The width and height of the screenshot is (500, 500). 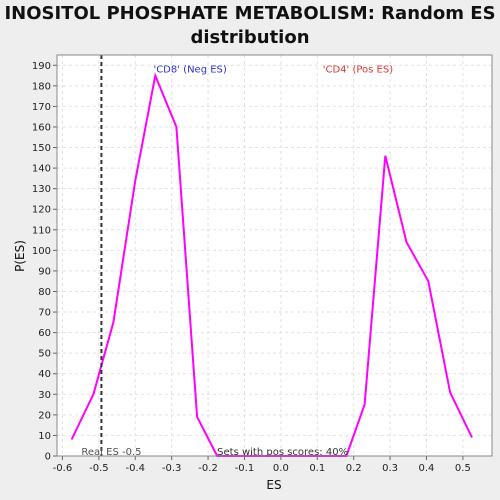 What do you see at coordinates (41, 66) in the screenshot?
I see `y-tick-label: 190` at bounding box center [41, 66].